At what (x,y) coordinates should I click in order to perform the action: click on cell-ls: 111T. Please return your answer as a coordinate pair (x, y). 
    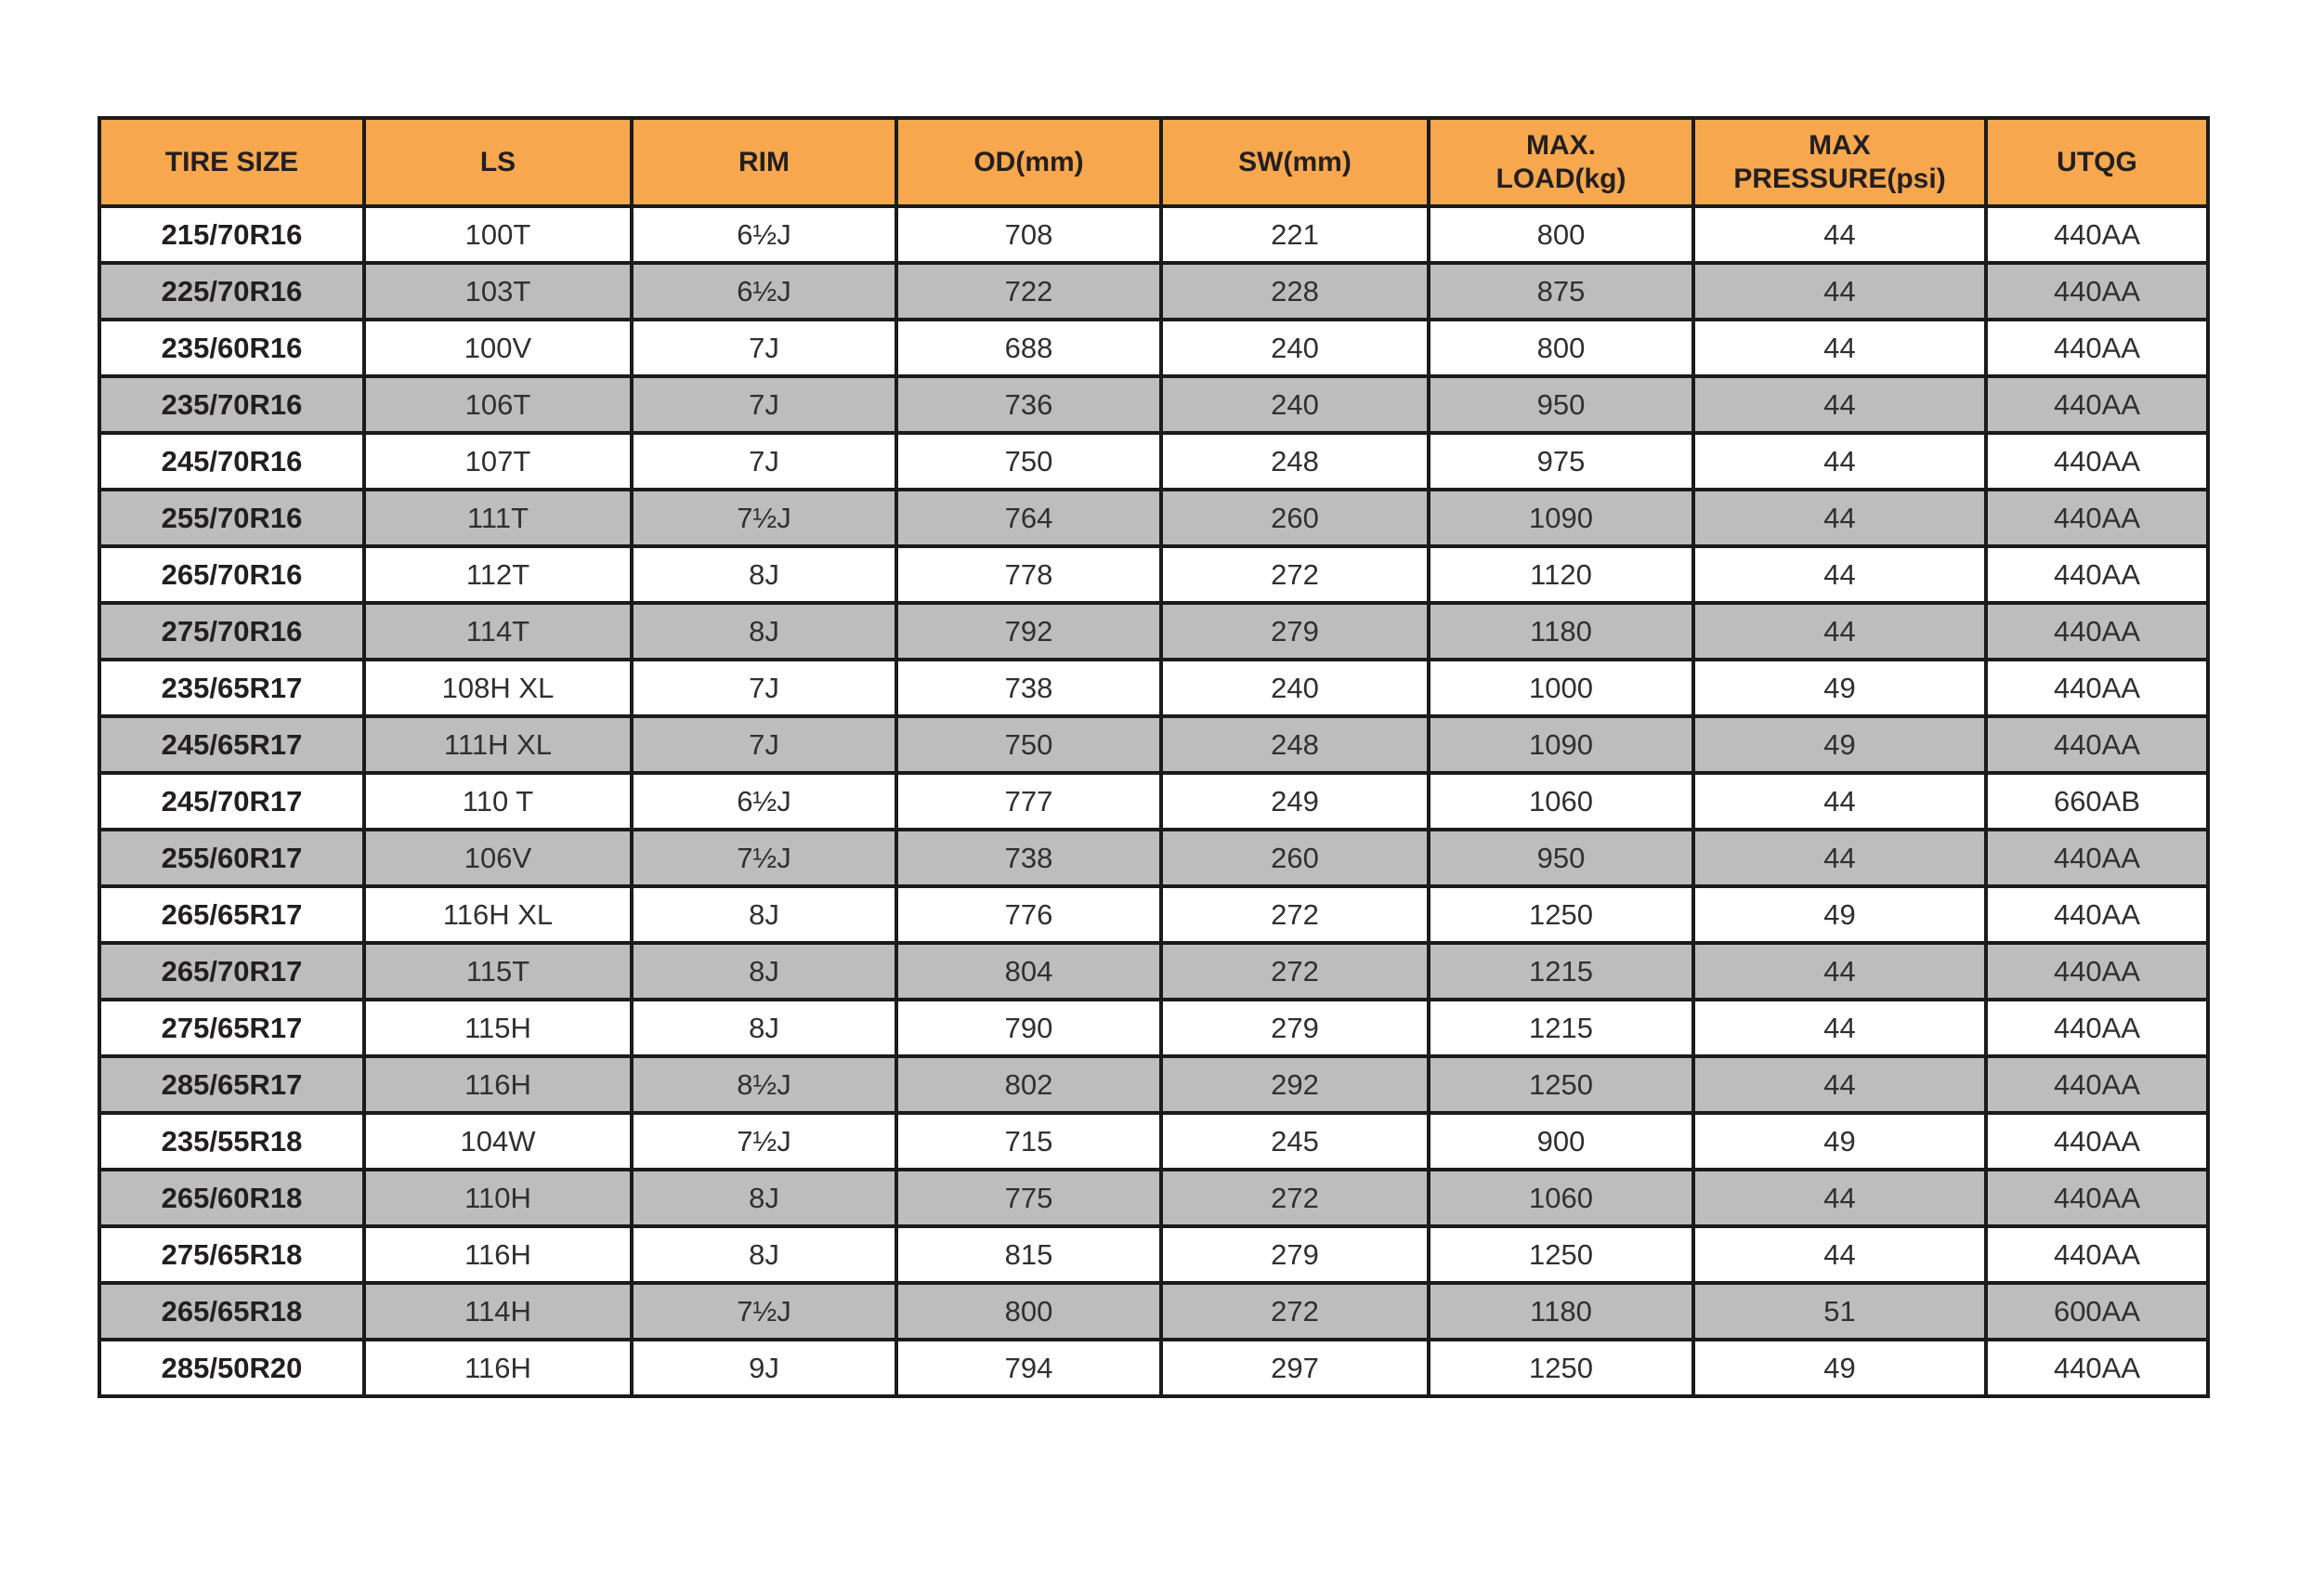
    Looking at the image, I should click on (498, 518).